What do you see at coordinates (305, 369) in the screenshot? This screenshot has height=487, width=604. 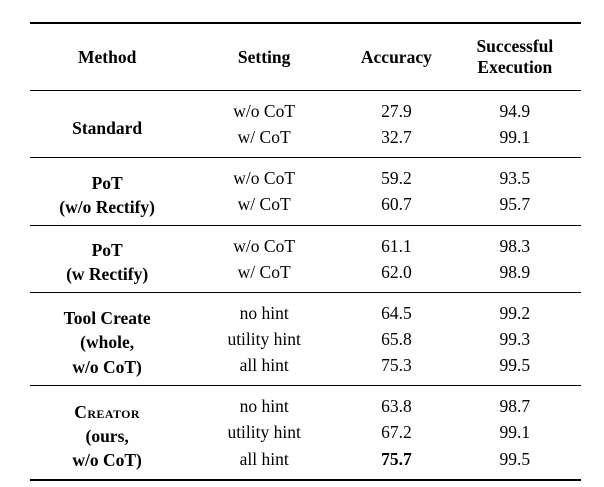 I see `table-row: all hint 75.3 99.5` at bounding box center [305, 369].